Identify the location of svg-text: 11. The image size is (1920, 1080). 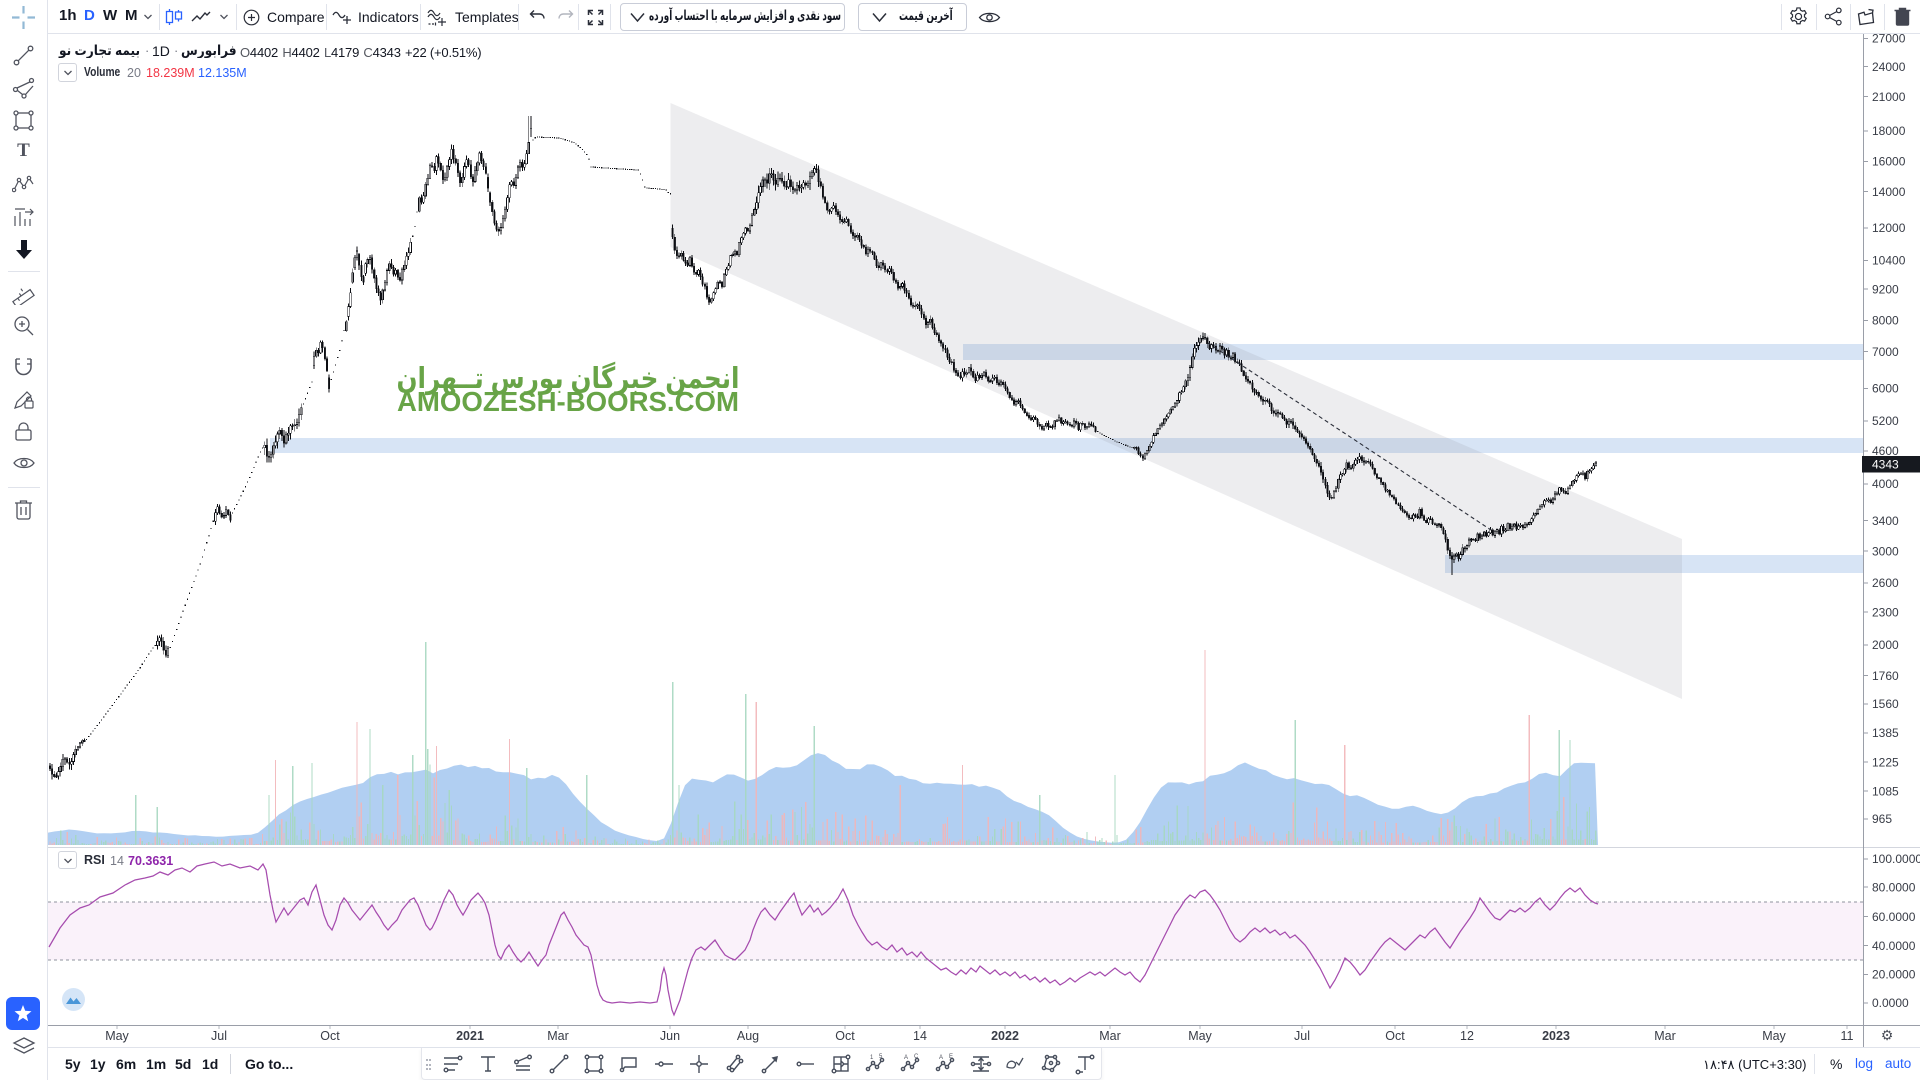
(1847, 1036).